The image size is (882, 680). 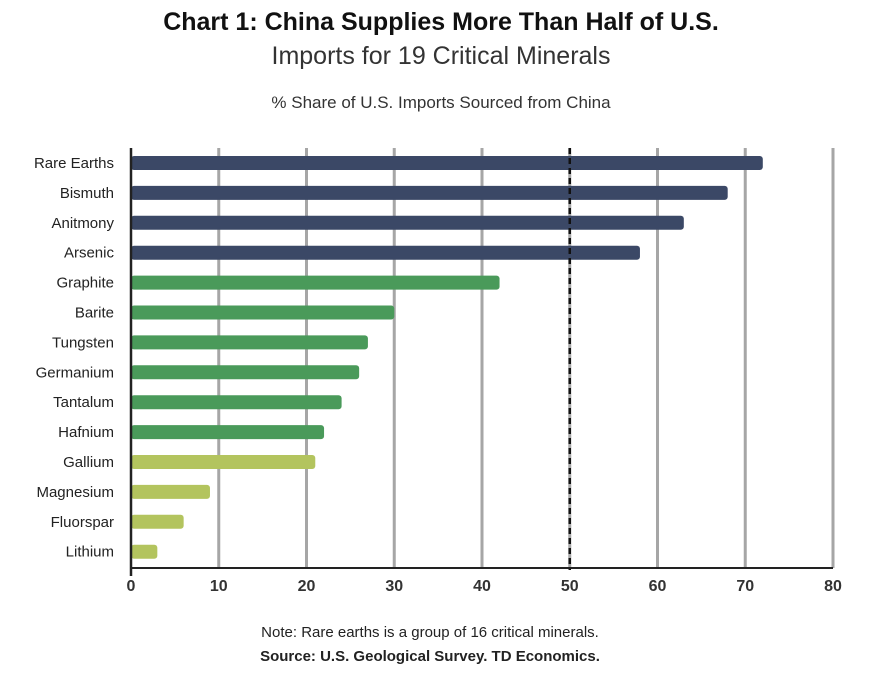 I want to click on category-label: Rare Earths, so click(x=74, y=163).